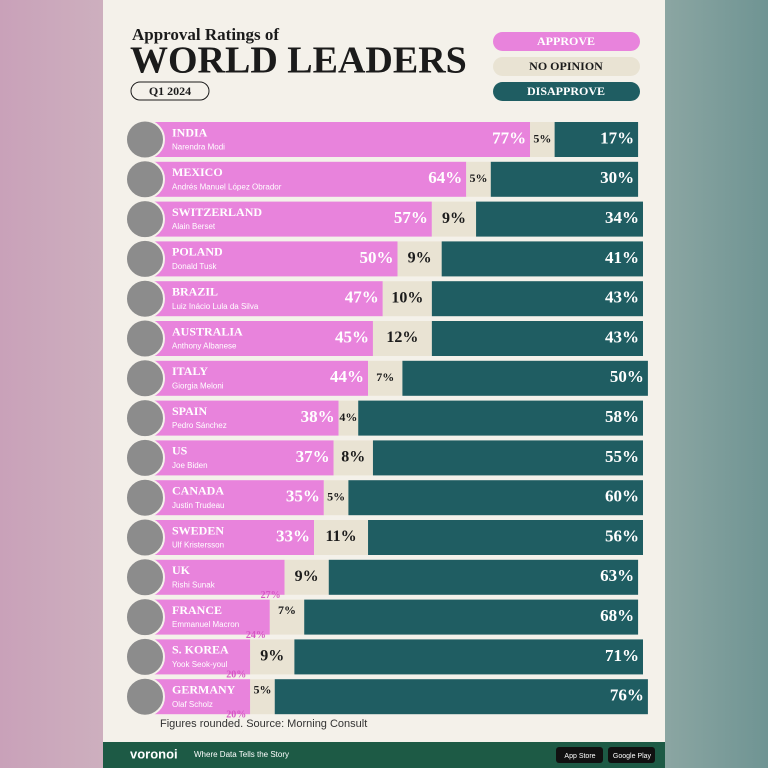 The height and width of the screenshot is (773, 768). What do you see at coordinates (207, 331) in the screenshot?
I see `country-label: AUSTRALIA` at bounding box center [207, 331].